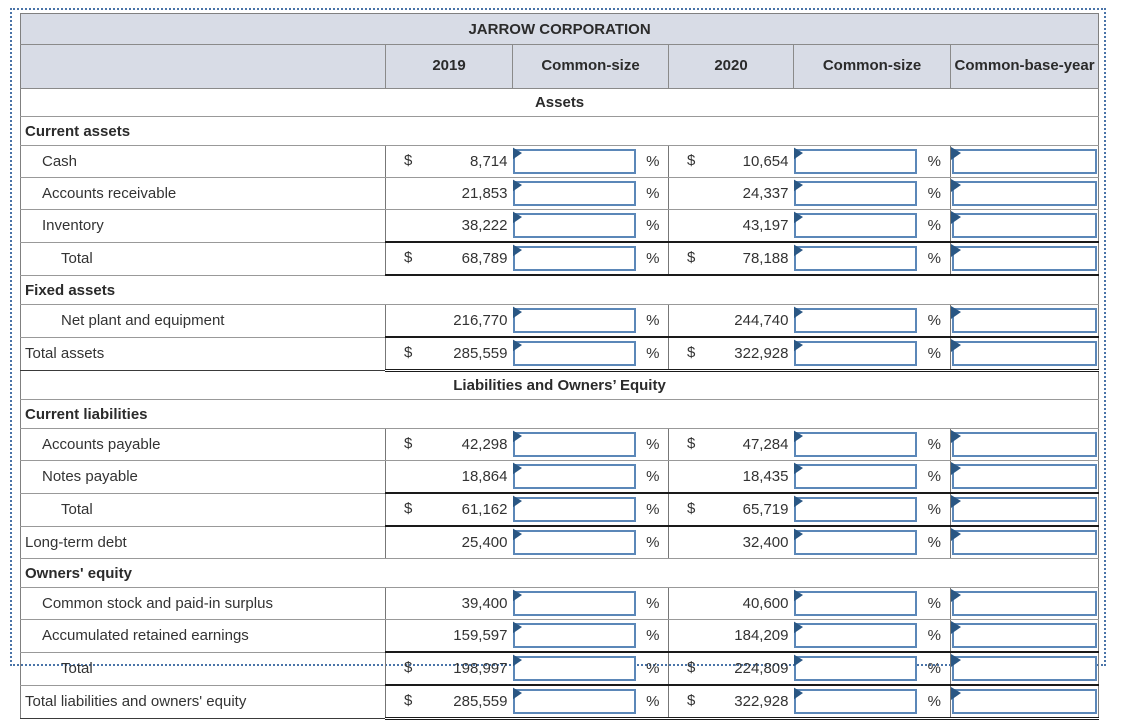 The width and height of the screenshot is (1121, 720). What do you see at coordinates (449, 542) in the screenshot?
I see `value-2019: 25,400` at bounding box center [449, 542].